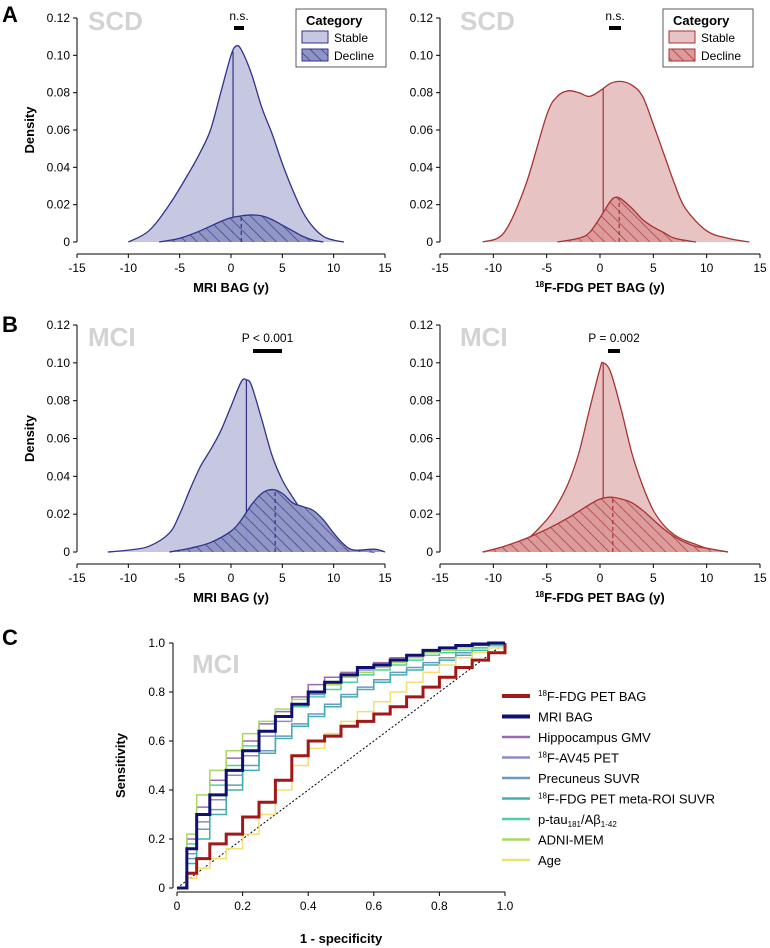 The height and width of the screenshot is (948, 770). I want to click on roc-legend-name: F-FDG PET meta-ROI SUVR, so click(631, 799).